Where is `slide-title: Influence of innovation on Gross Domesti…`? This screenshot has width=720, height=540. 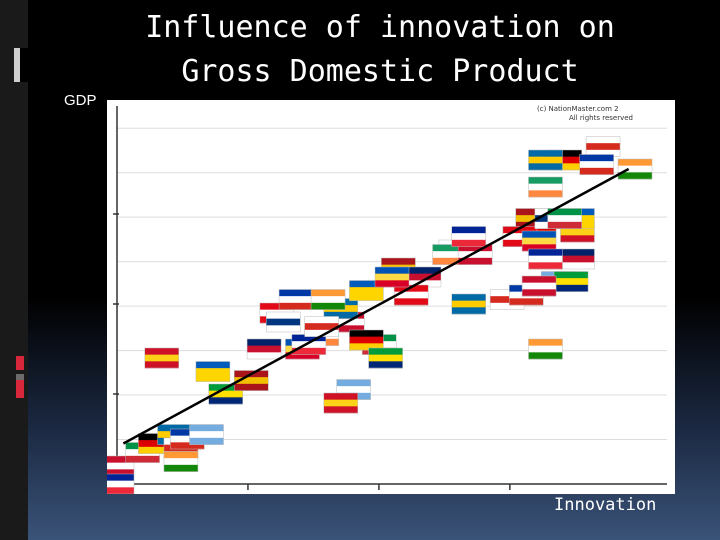 slide-title: Influence of innovation on Gross Domesti… is located at coordinates (380, 50).